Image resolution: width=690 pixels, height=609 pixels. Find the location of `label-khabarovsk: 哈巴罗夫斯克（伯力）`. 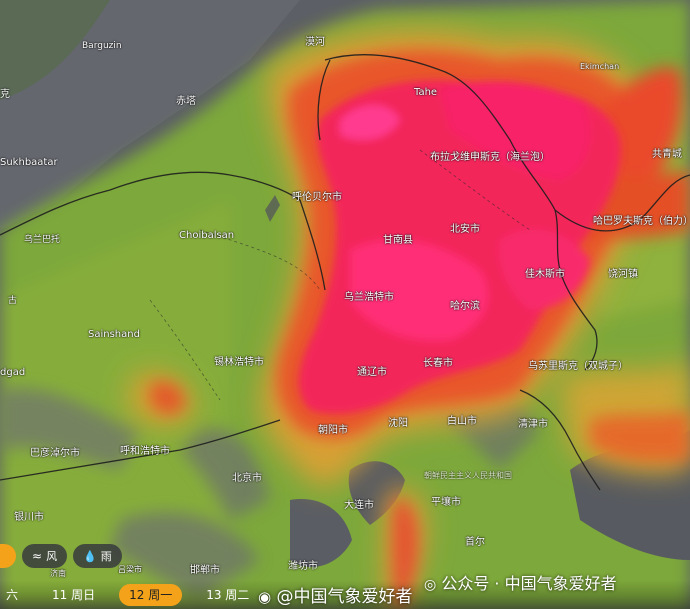

label-khabarovsk: 哈巴罗夫斯克（伯力） is located at coordinates (641, 221).